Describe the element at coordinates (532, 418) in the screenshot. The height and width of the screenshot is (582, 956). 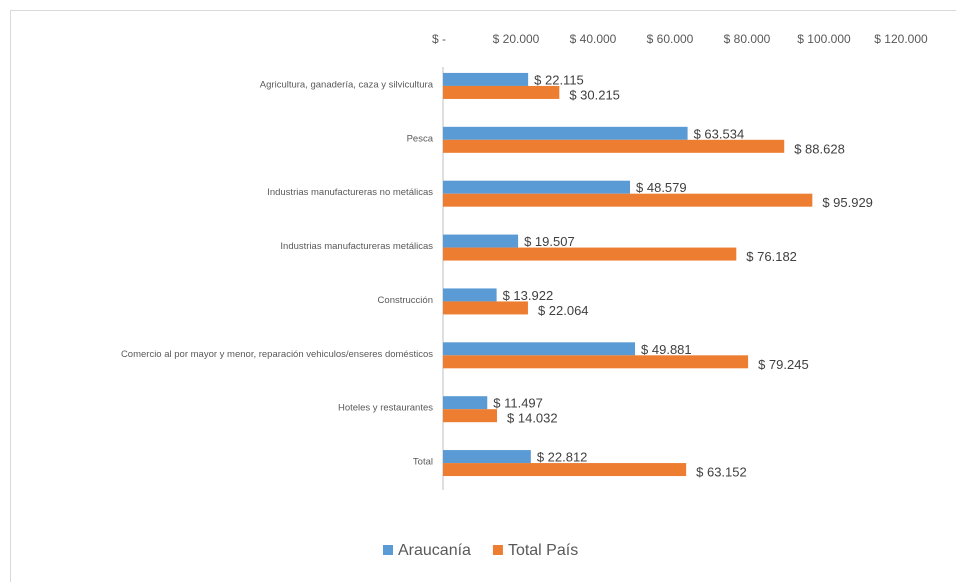
I see `data-label: $ 14.032` at that location.